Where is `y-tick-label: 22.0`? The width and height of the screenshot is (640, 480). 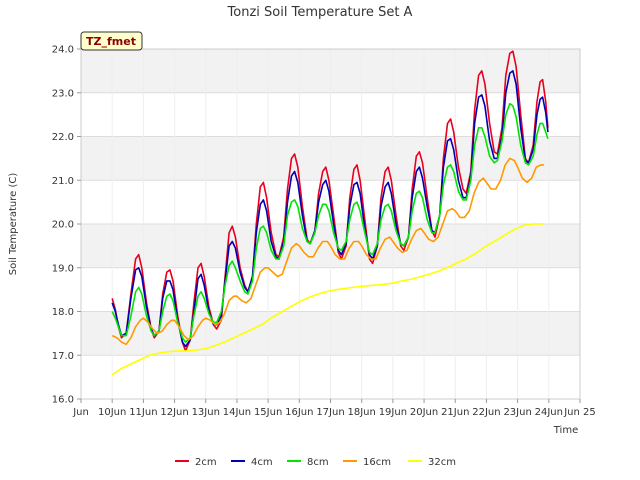 y-tick-label: 22.0 is located at coordinates (63, 137).